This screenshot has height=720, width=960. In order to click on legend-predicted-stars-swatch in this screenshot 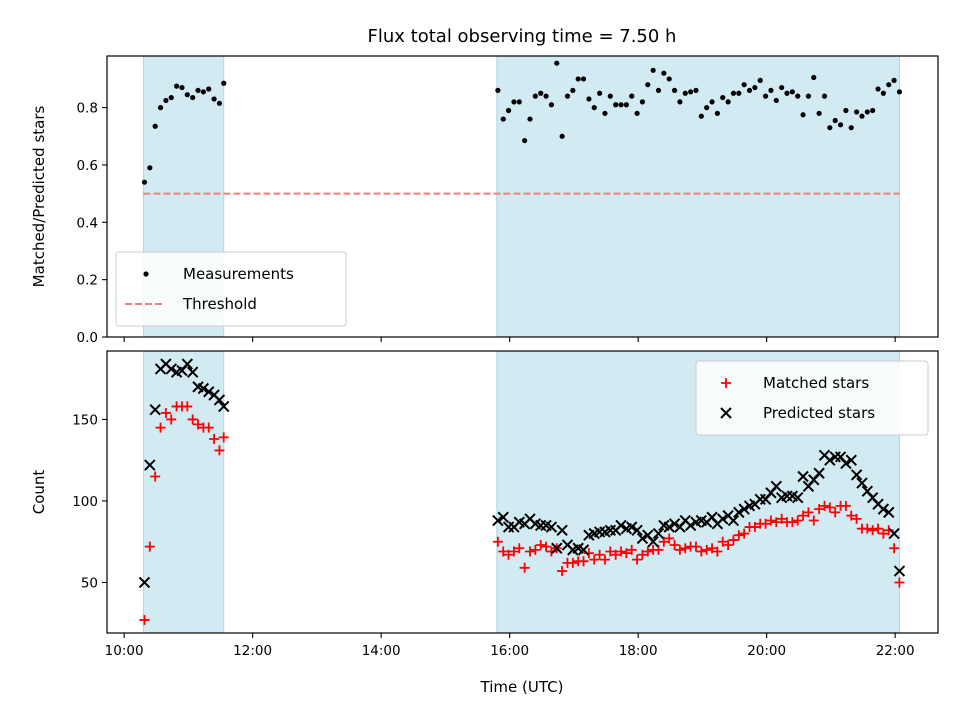, I will do `click(726, 413)`.